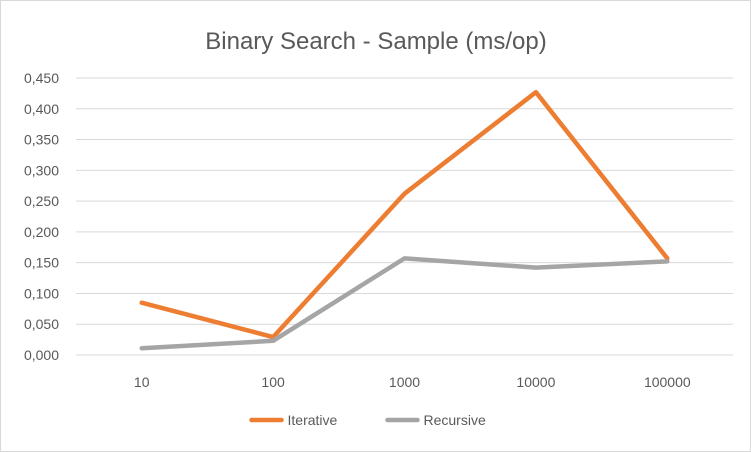 Image resolution: width=751 pixels, height=452 pixels. What do you see at coordinates (41, 324) in the screenshot?
I see `y-tick-label: 0,050` at bounding box center [41, 324].